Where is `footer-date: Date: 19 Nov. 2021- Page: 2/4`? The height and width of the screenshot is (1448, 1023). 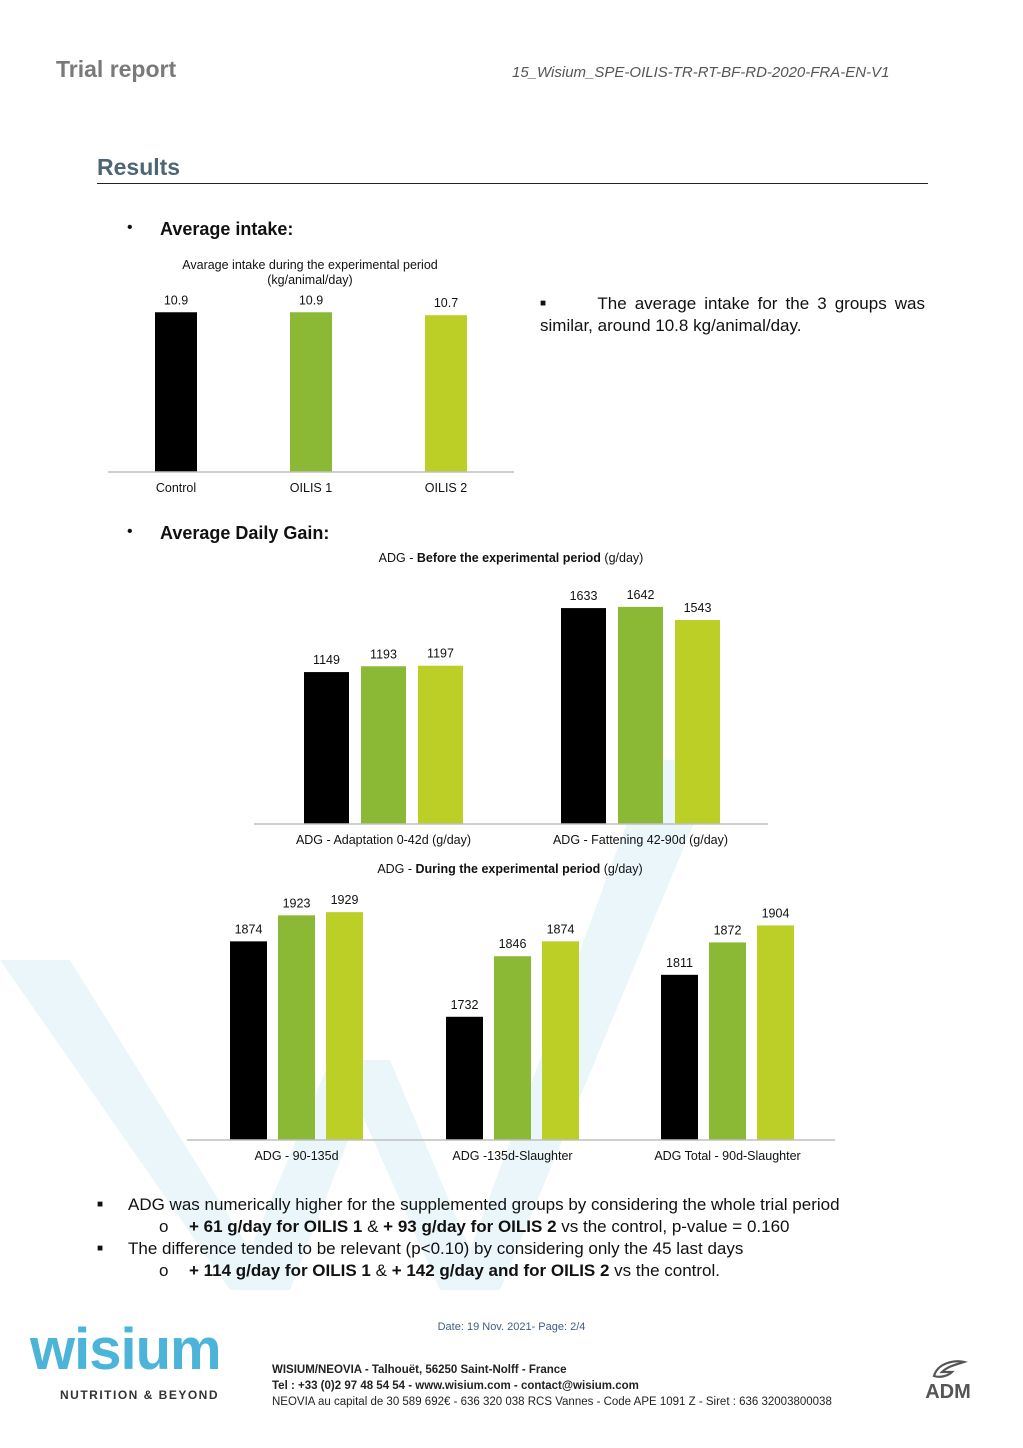
footer-date: Date: 19 Nov. 2021- Page: 2/4 is located at coordinates (511, 1327).